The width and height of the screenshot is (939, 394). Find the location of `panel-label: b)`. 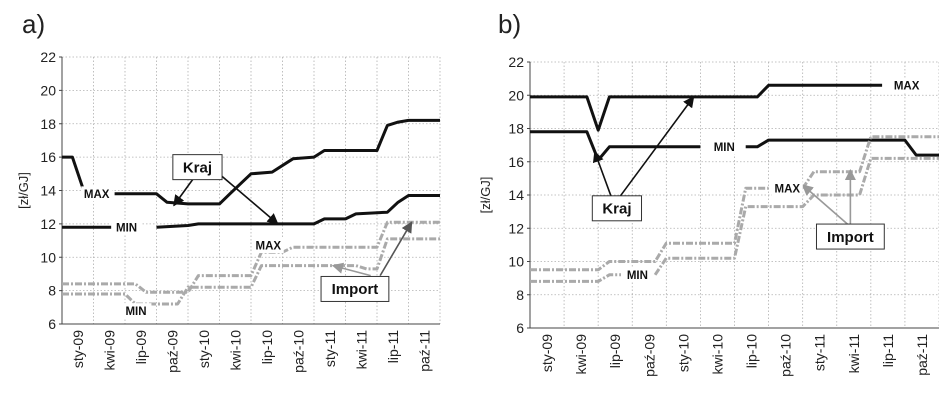

panel-label: b) is located at coordinates (509, 24).